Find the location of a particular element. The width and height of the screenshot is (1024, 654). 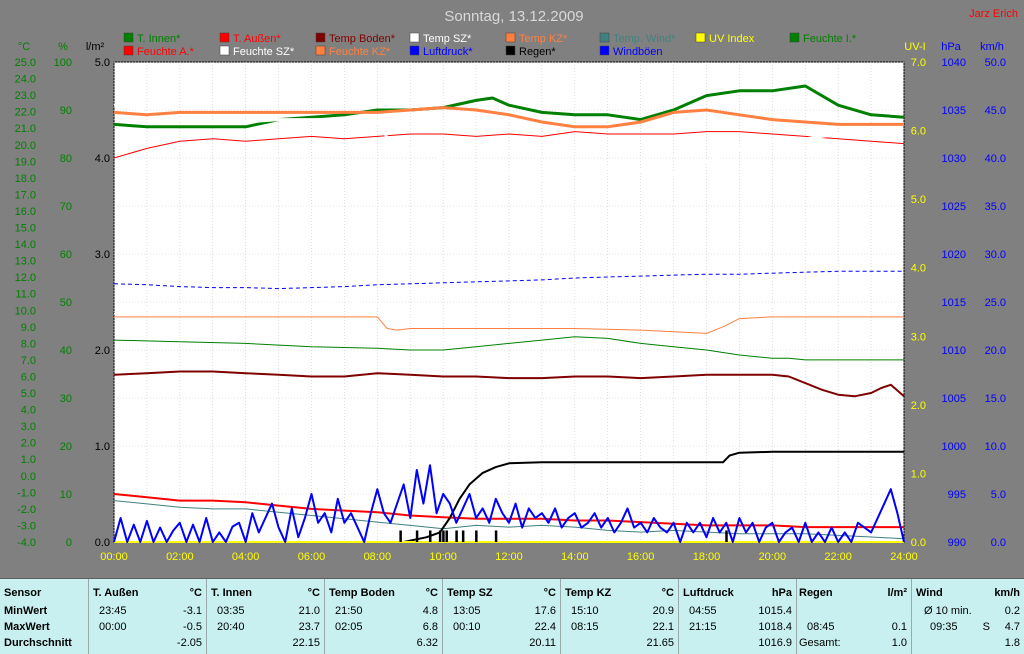

axis-tick-temp: 1.0 is located at coordinates (28, 460).